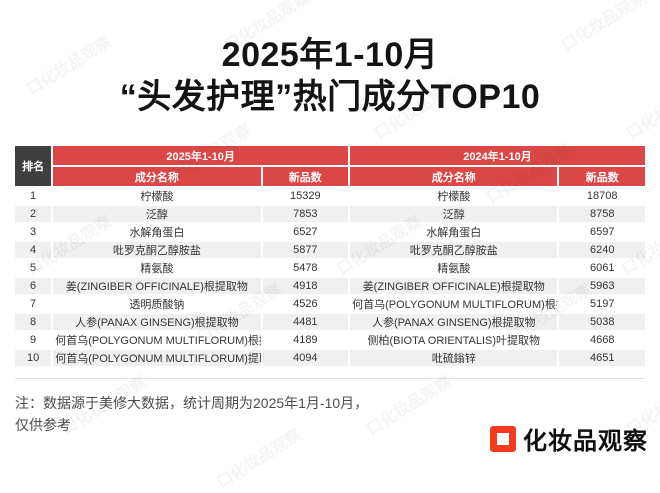  What do you see at coordinates (157, 232) in the screenshot?
I see `ingredient-2025-cell: 水解角蛋白` at bounding box center [157, 232].